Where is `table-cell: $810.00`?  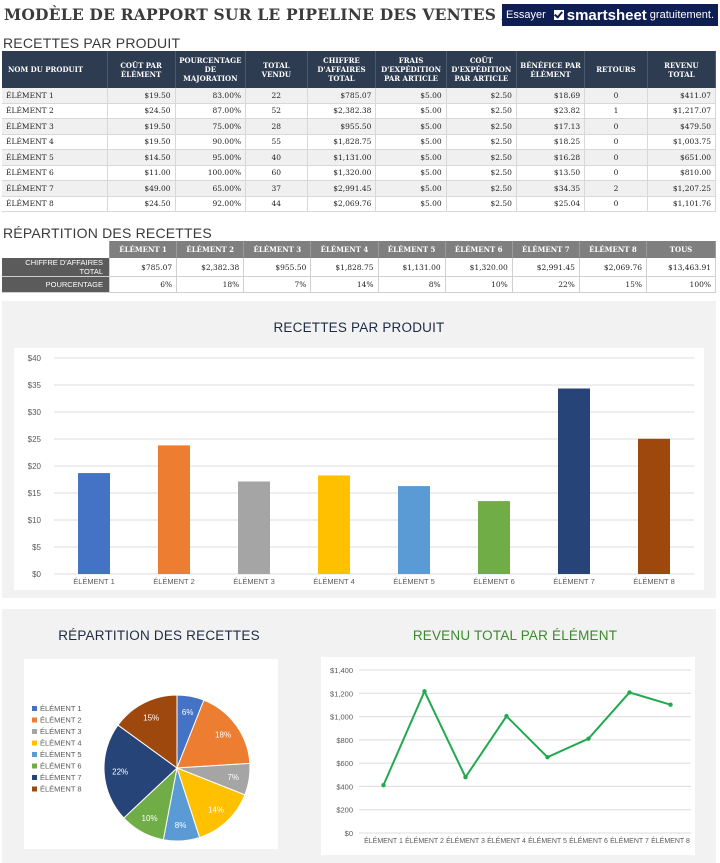 table-cell: $810.00 is located at coordinates (682, 173).